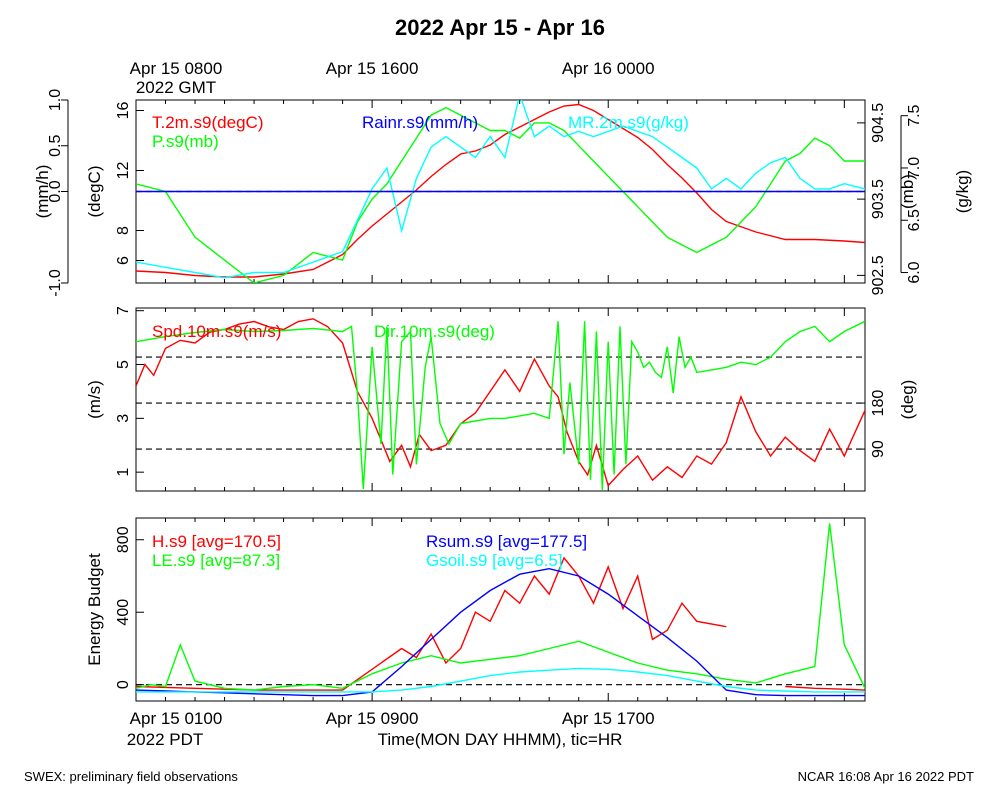 The height and width of the screenshot is (800, 1000). Describe the element at coordinates (628, 122) in the screenshot. I see `legend-mr: MR.2m.s9(g/kg)` at that location.